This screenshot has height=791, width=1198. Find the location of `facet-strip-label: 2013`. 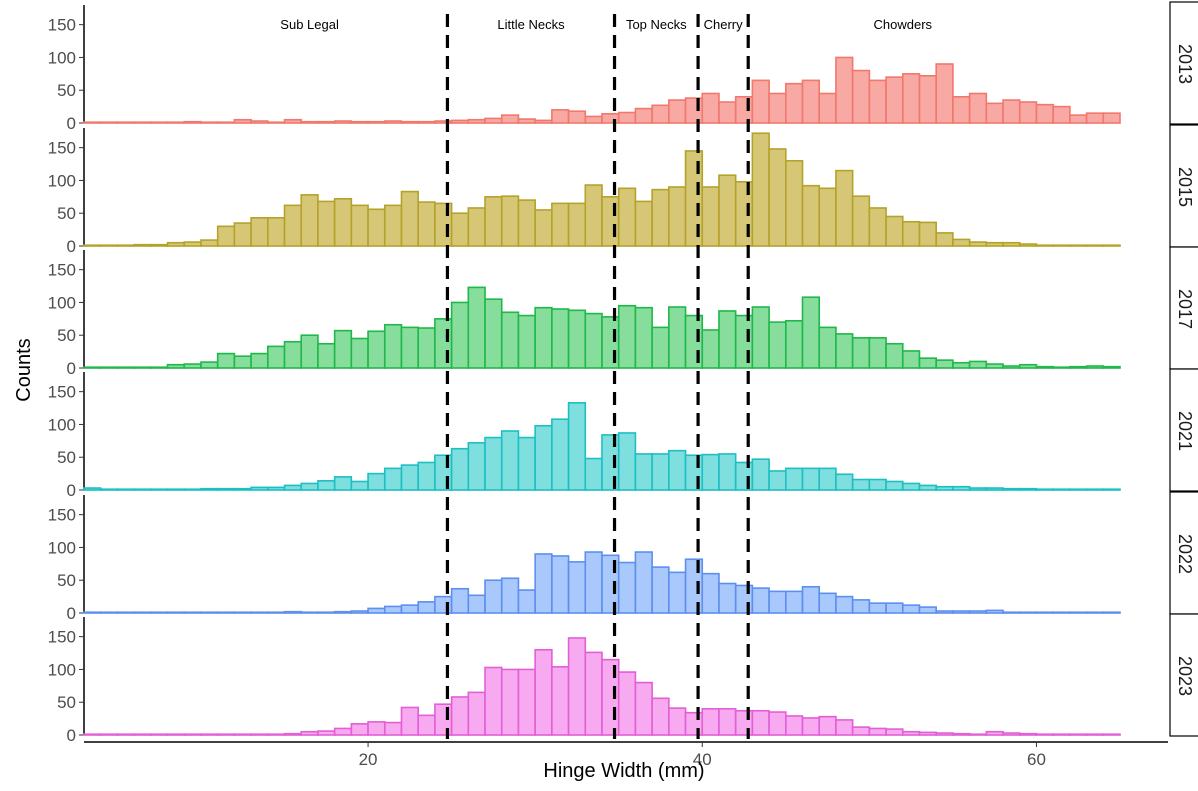

facet-strip-label: 2013 is located at coordinates (1185, 64).